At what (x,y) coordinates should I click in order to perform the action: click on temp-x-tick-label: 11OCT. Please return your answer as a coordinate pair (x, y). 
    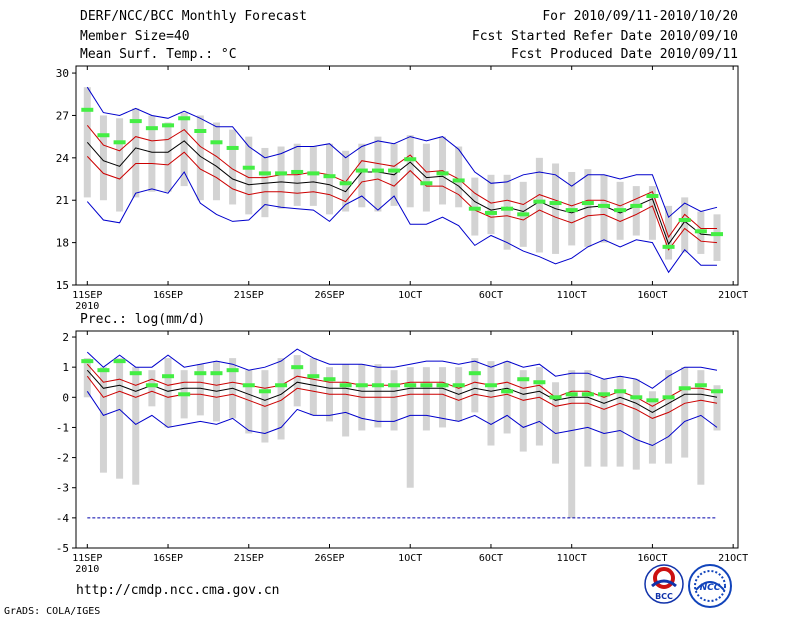
    Looking at the image, I should click on (572, 295).